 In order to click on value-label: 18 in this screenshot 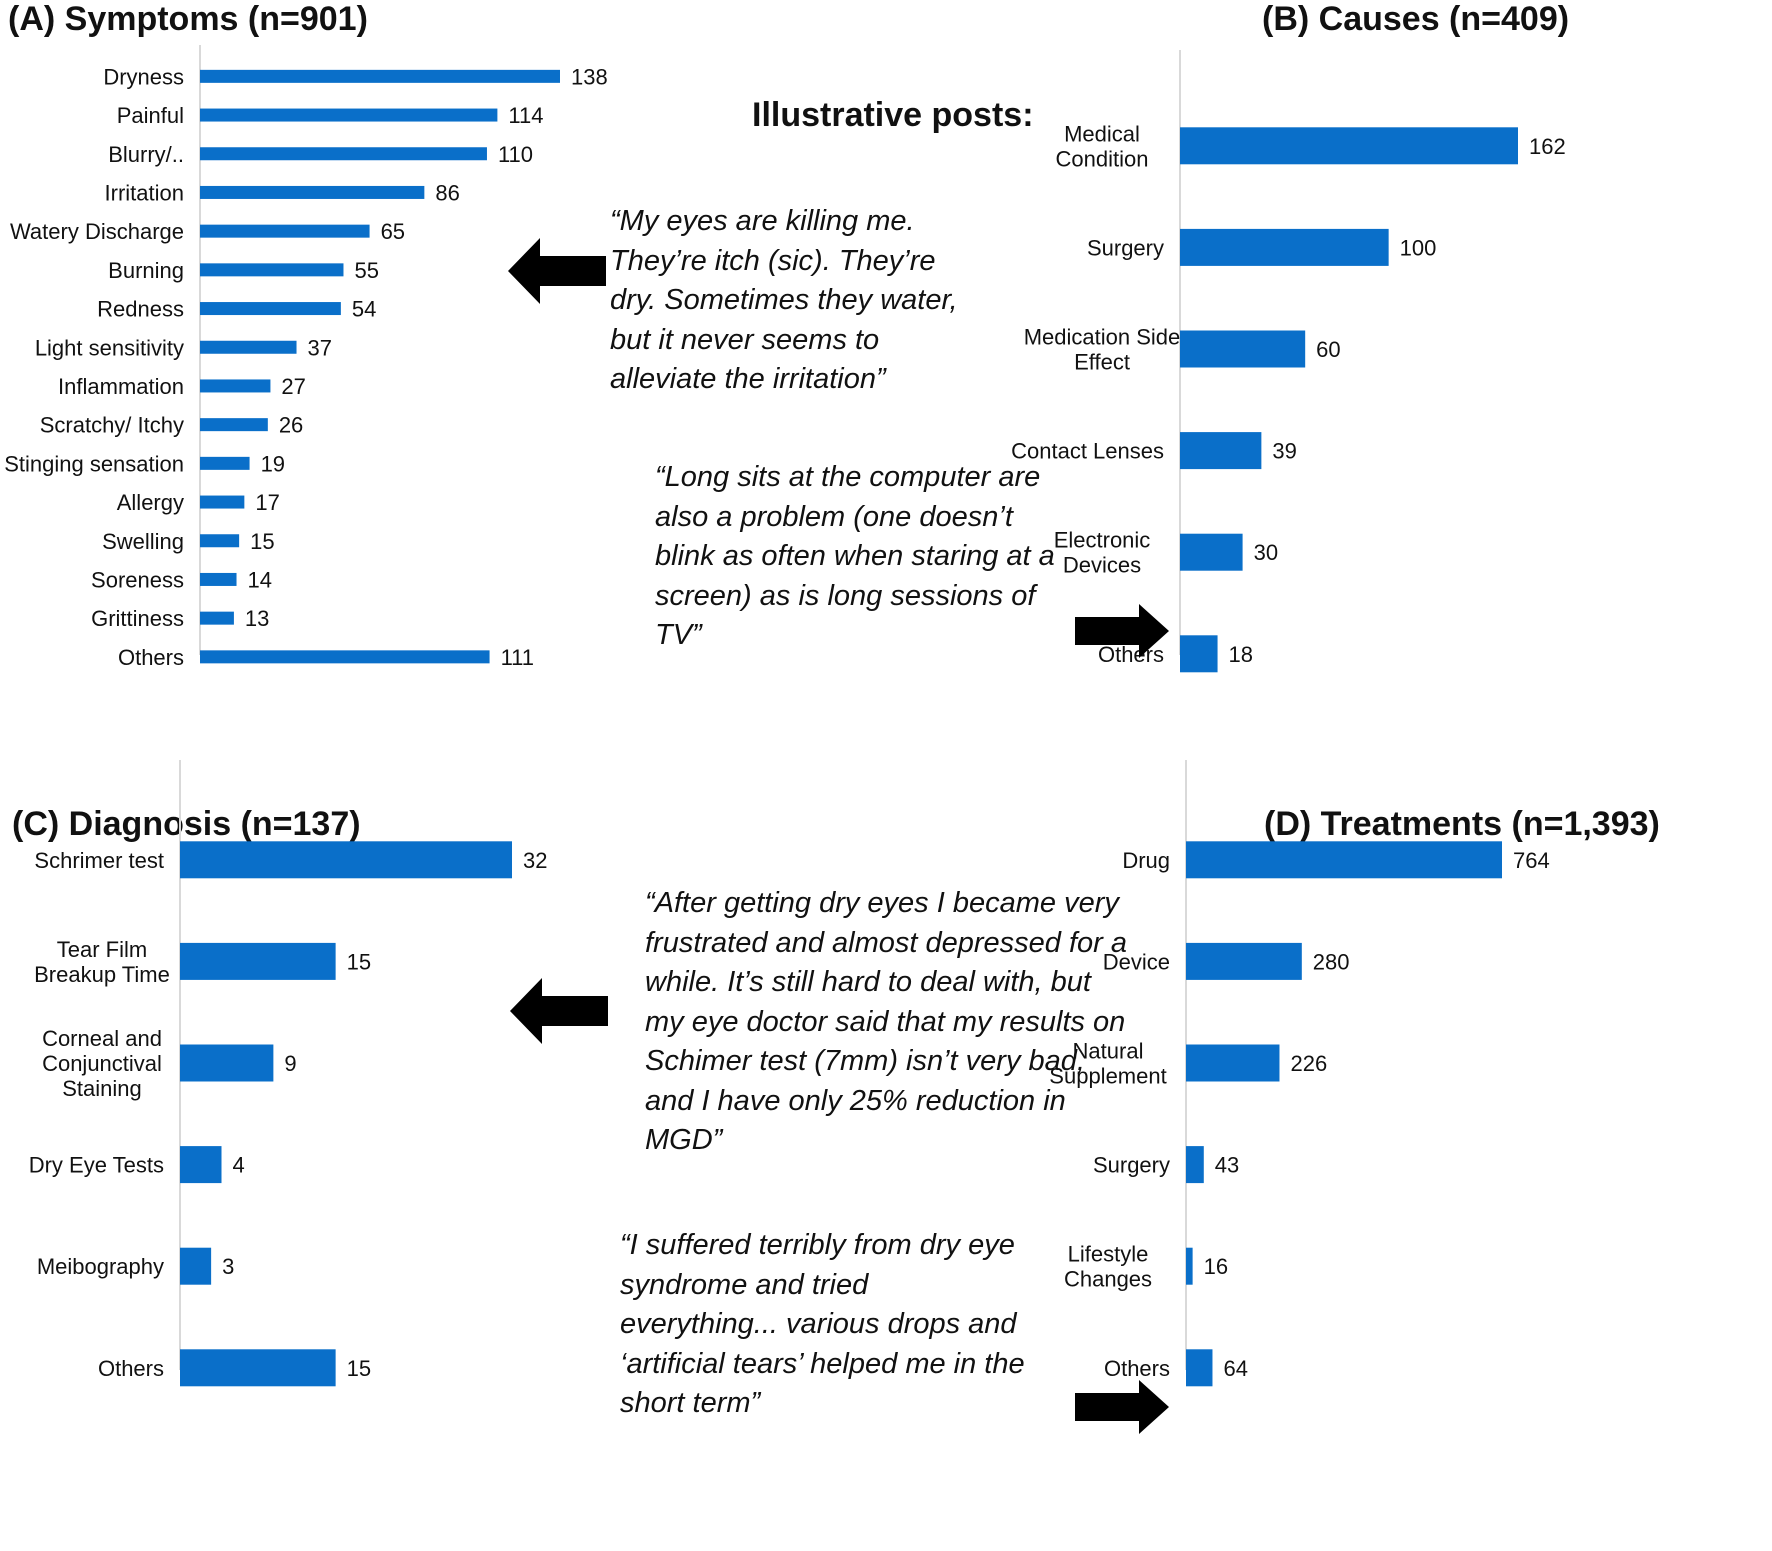, I will do `click(1241, 654)`.